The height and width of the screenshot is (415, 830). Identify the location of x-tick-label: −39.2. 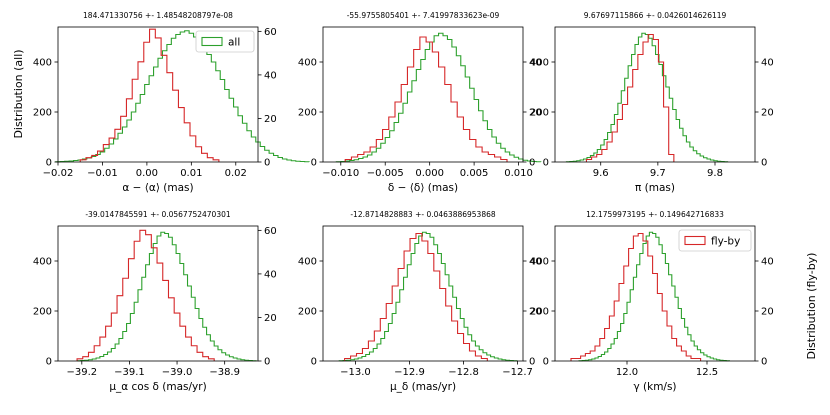
(81, 372).